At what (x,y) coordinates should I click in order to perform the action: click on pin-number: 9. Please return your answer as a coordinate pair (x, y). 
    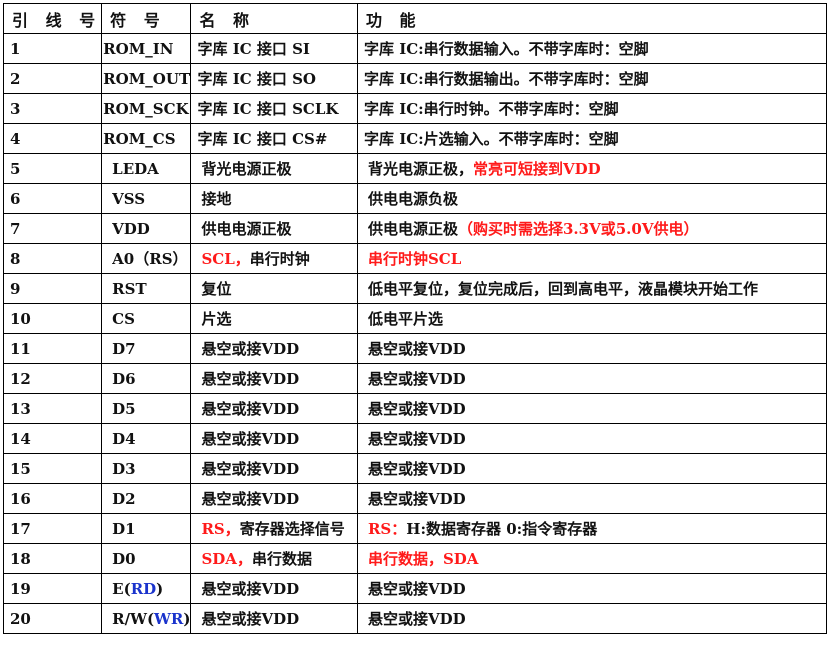
    Looking at the image, I should click on (52, 288).